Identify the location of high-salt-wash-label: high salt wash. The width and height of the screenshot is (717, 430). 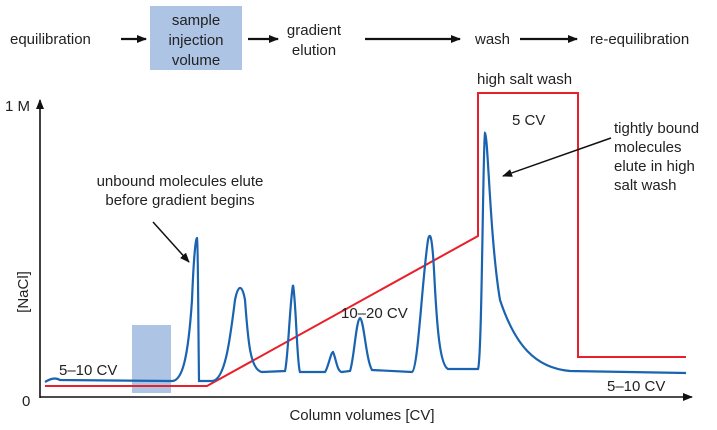
(524, 79).